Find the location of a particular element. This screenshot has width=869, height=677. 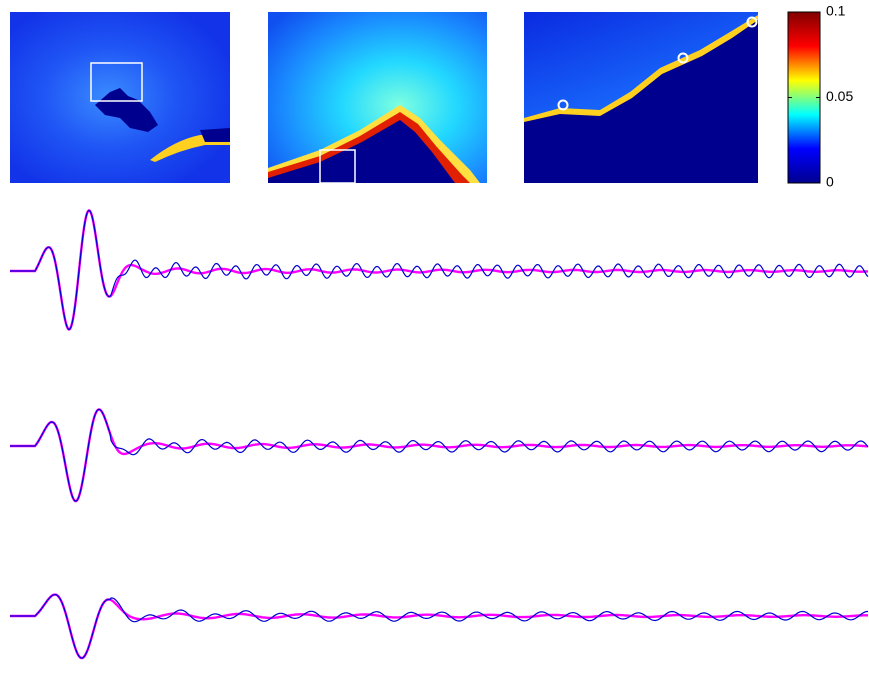

colorbar-scale is located at coordinates (804, 97).